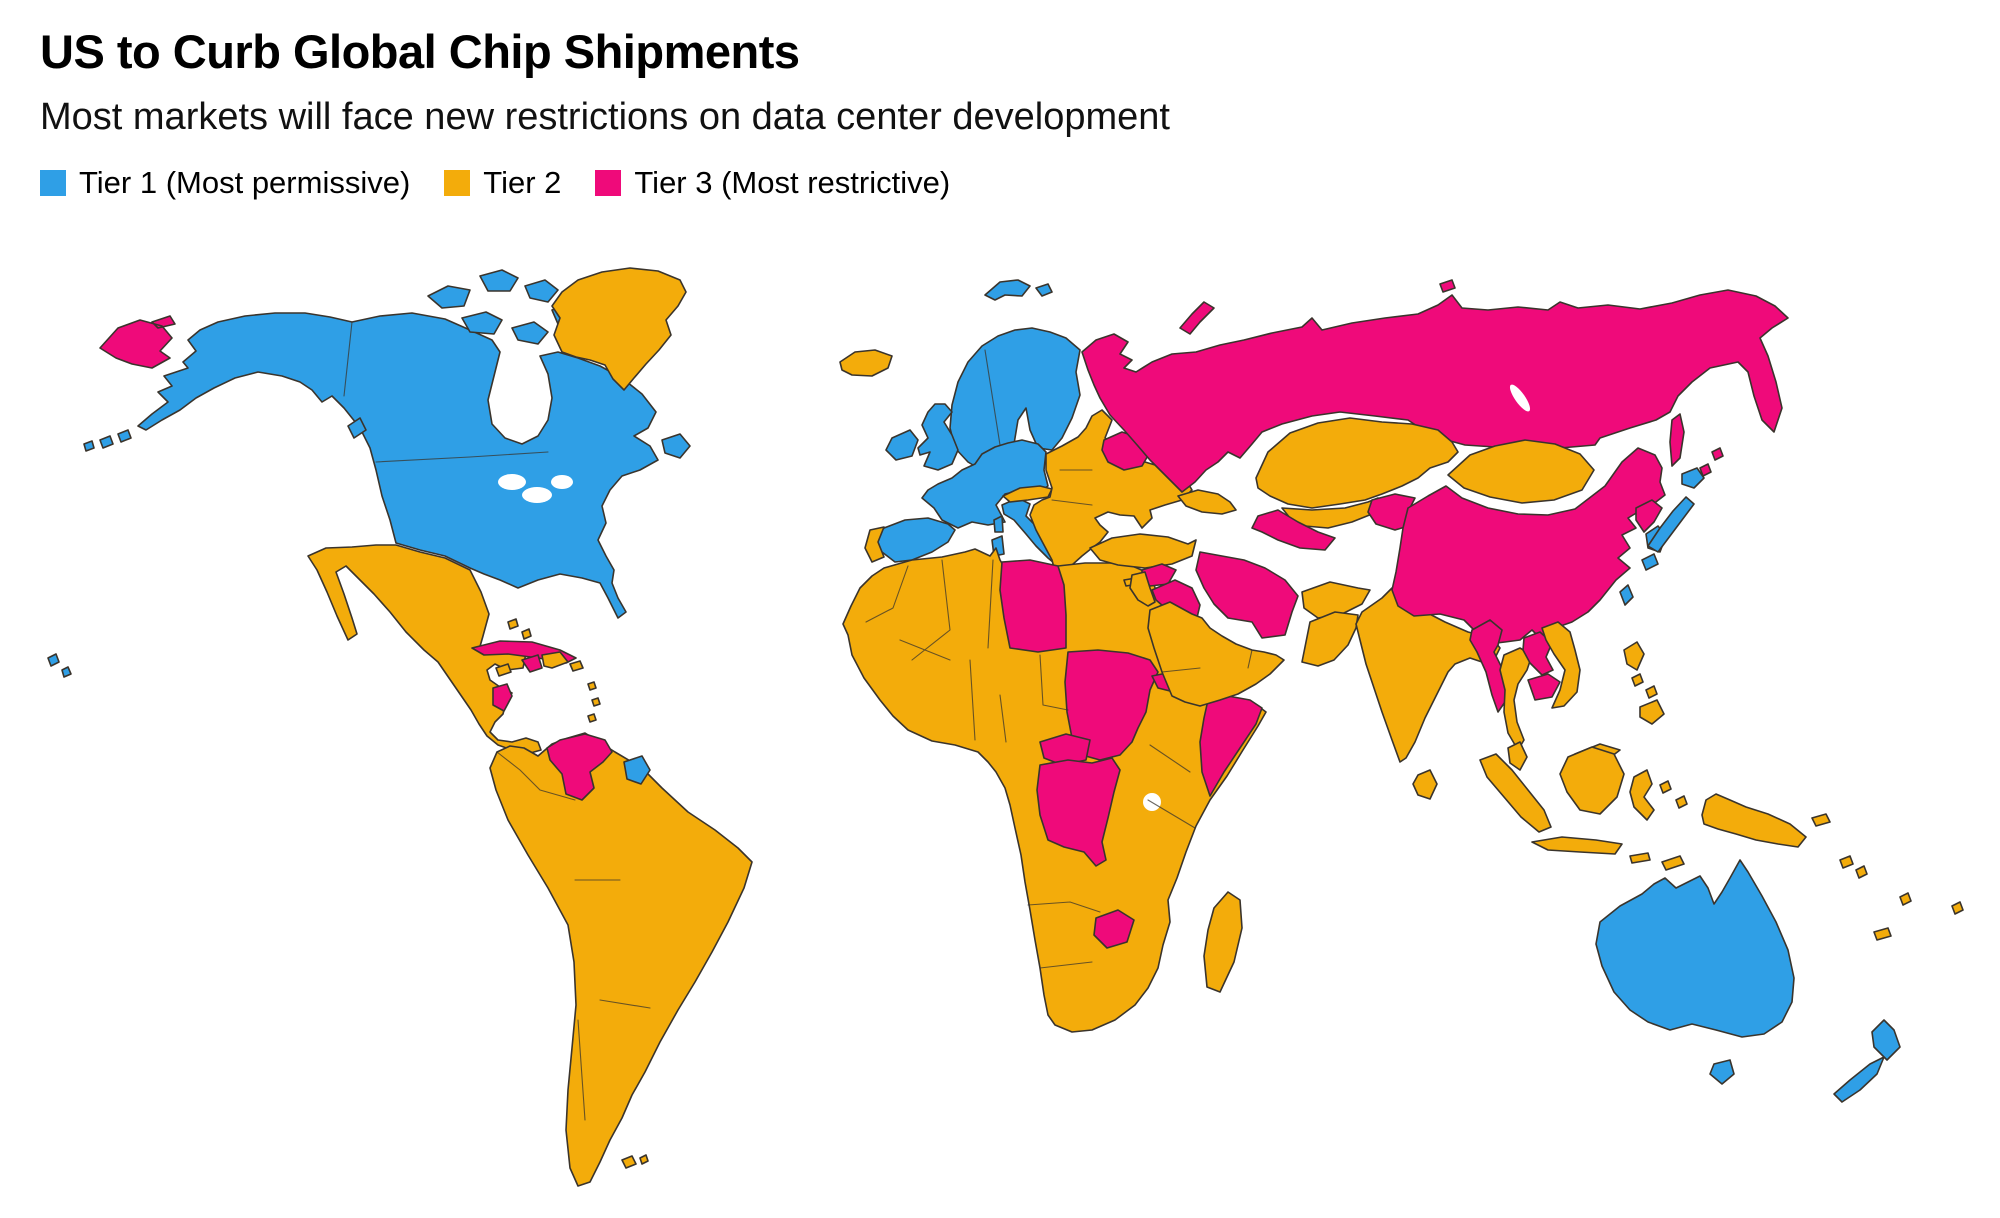 The image size is (2000, 1218). I want to click on region-haiti, so click(532, 663).